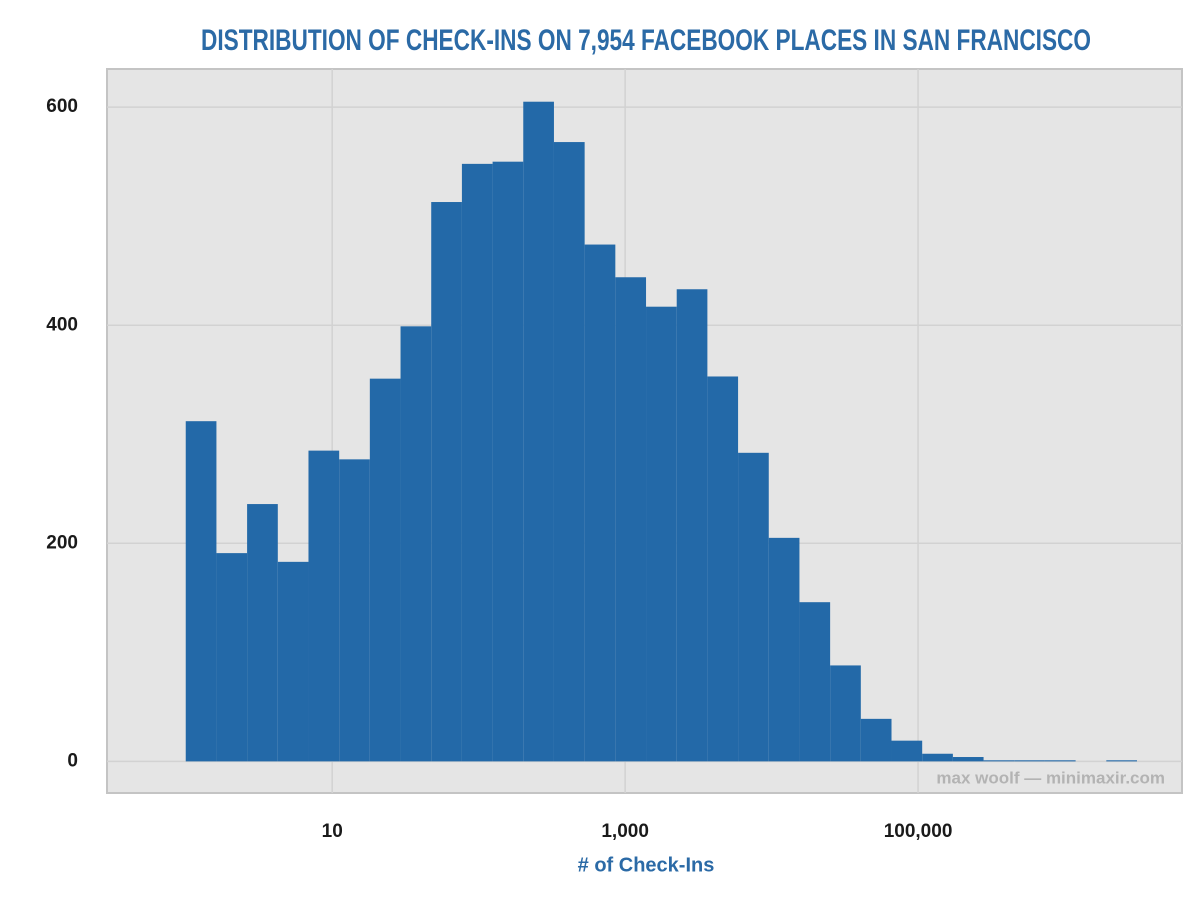  What do you see at coordinates (332, 831) in the screenshot?
I see `x-tick-label: 10` at bounding box center [332, 831].